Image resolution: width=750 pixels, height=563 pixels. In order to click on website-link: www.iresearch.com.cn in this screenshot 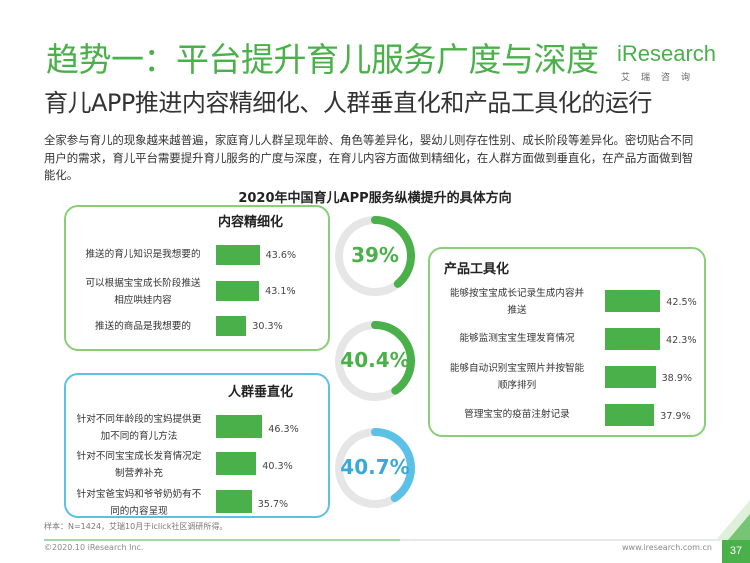, I will do `click(667, 547)`.